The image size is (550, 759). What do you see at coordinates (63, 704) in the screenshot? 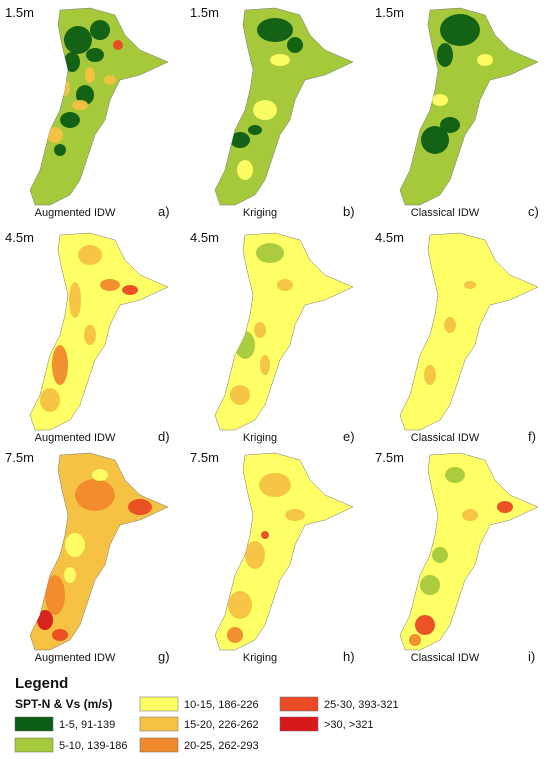
I see `legend-subtitle: SPT-N & Vs (m/s)` at bounding box center [63, 704].